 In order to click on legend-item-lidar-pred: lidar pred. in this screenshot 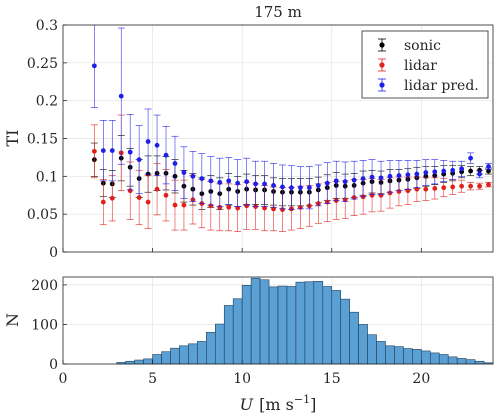, I will do `click(428, 86)`.